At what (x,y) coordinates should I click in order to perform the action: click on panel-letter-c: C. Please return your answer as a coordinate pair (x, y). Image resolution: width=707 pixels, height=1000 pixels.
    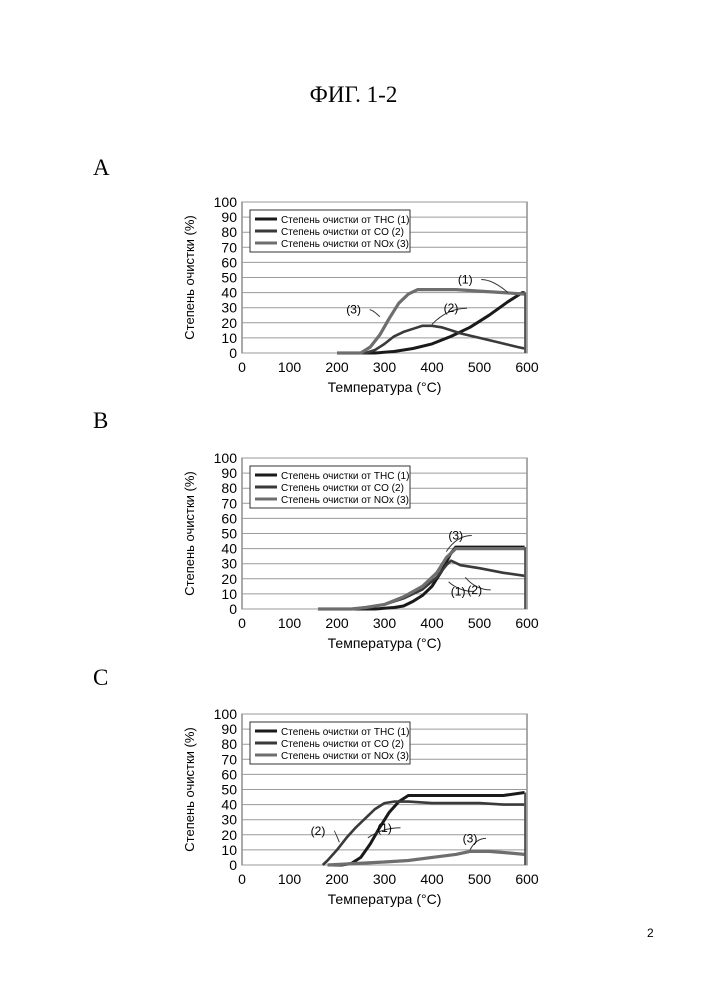
    Looking at the image, I should click on (100, 678).